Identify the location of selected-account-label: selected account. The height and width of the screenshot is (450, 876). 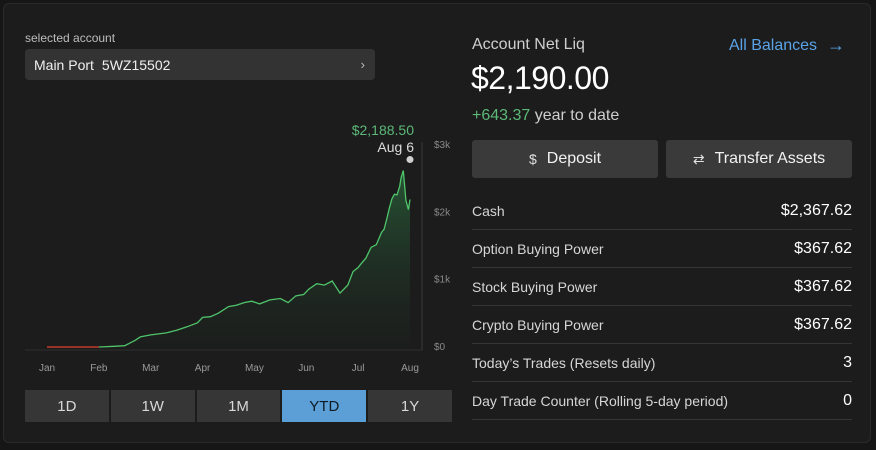
(70, 38).